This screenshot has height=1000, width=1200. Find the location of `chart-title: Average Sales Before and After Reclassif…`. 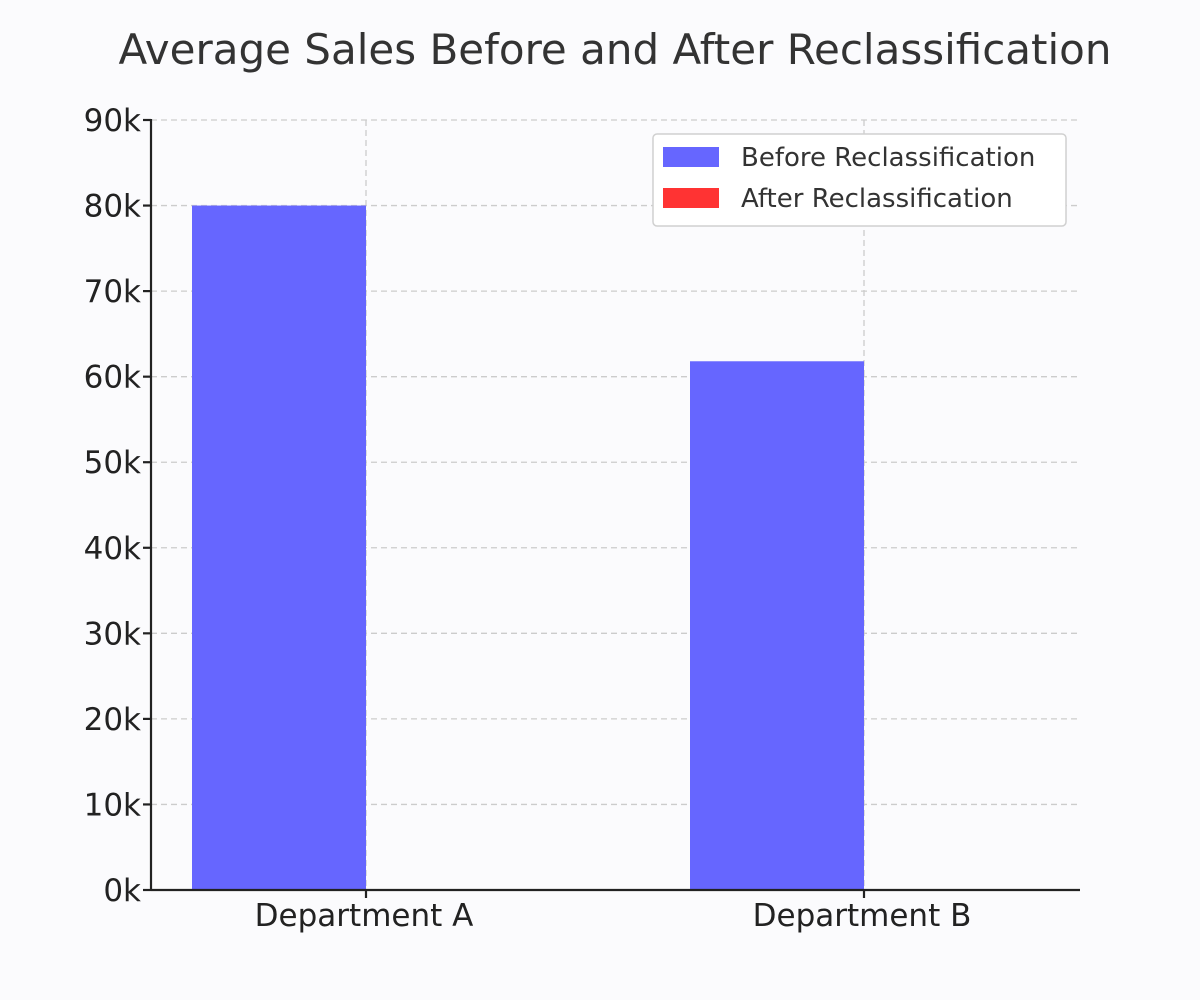

chart-title: Average Sales Before and After Reclassif… is located at coordinates (614, 49).